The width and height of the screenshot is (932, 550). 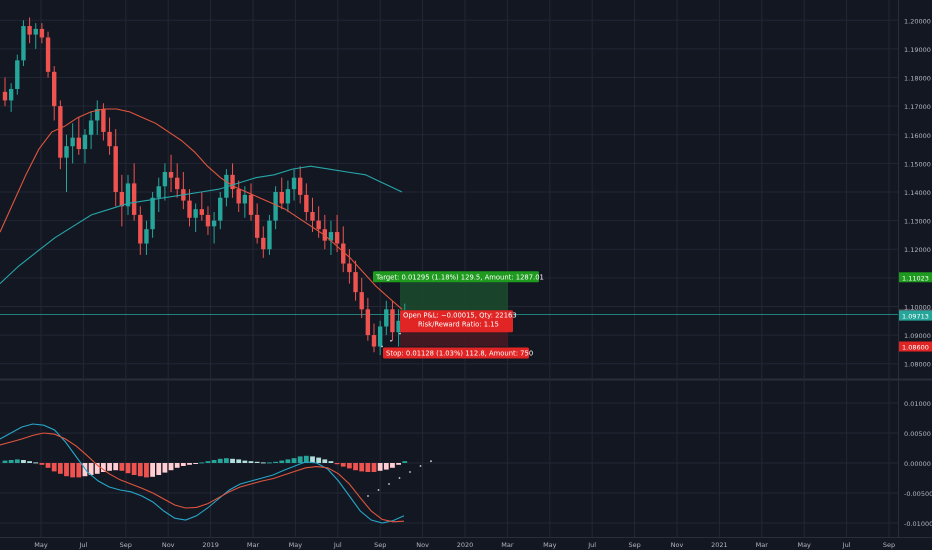 What do you see at coordinates (917, 50) in the screenshot?
I see `price-tick-label: 1.19000` at bounding box center [917, 50].